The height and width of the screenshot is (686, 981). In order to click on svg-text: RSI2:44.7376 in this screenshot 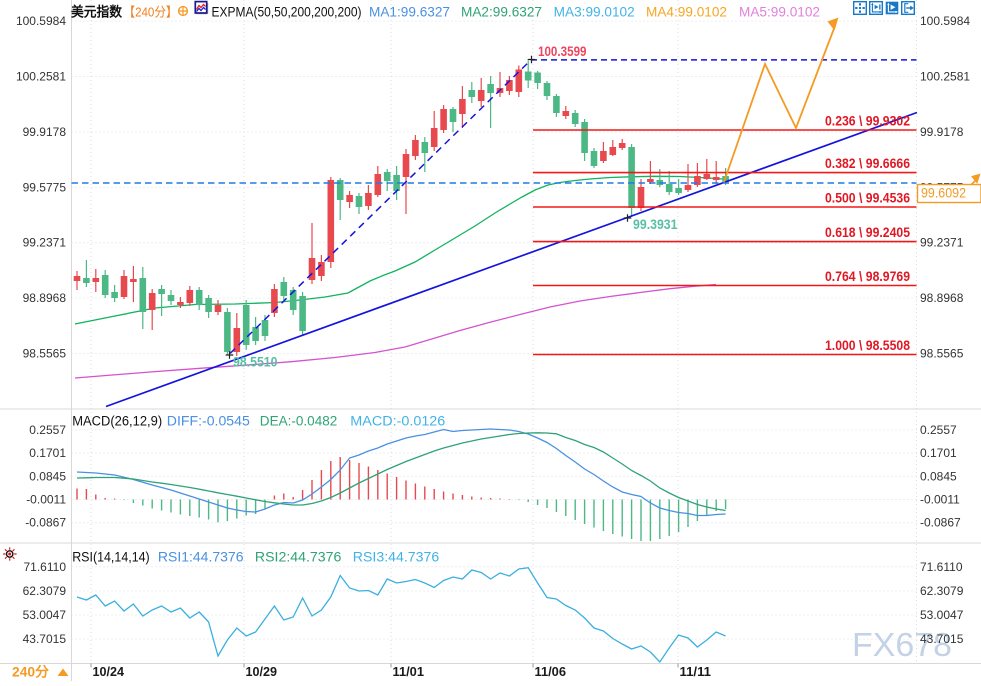, I will do `click(298, 557)`.